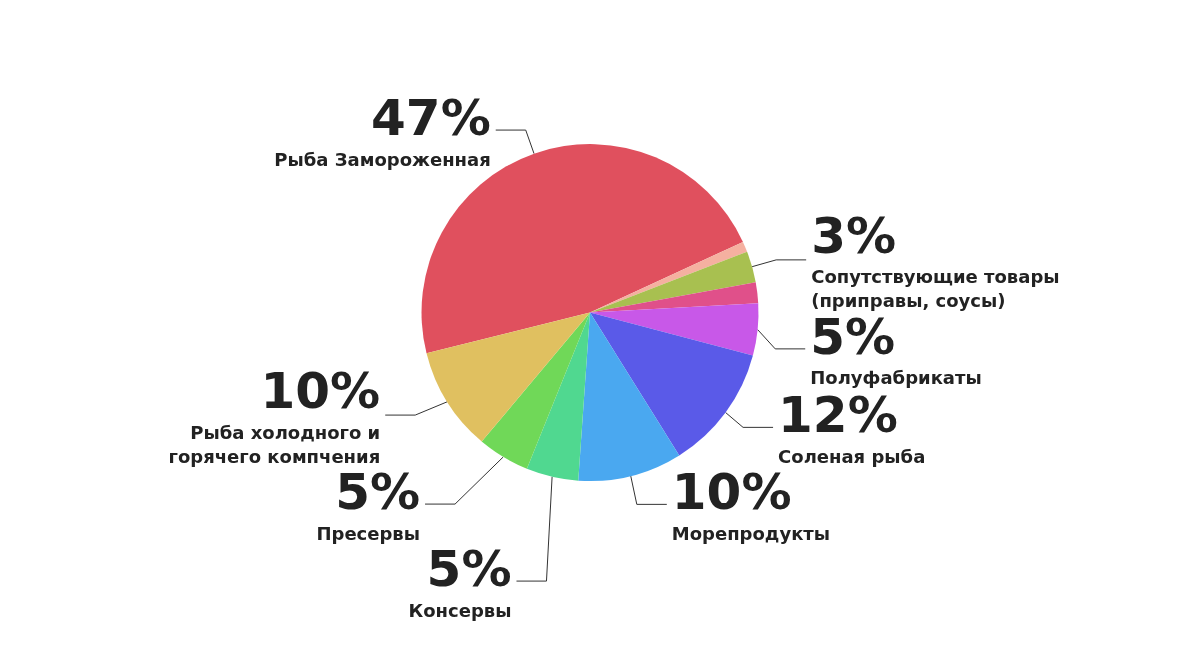 This screenshot has height=664, width=1180. Describe the element at coordinates (320, 391) in the screenshot. I see `data-label: 10%` at that location.